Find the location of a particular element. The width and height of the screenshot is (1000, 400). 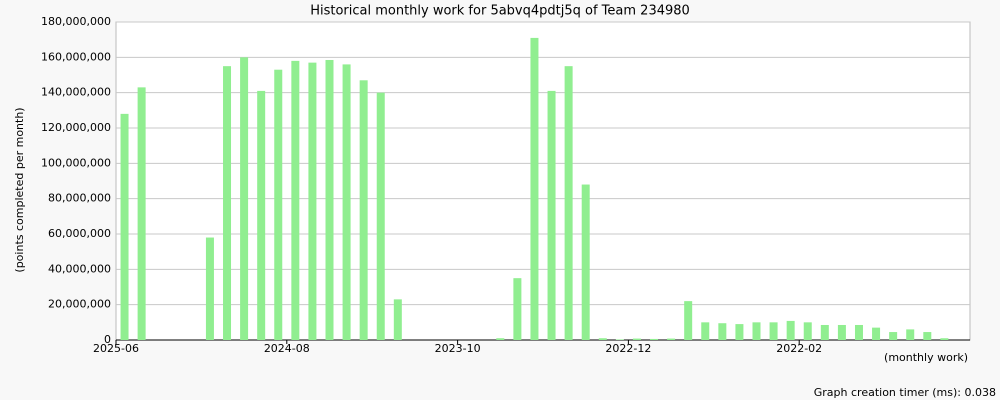

y-tick-label: 60,000,000 is located at coordinates (79, 233).